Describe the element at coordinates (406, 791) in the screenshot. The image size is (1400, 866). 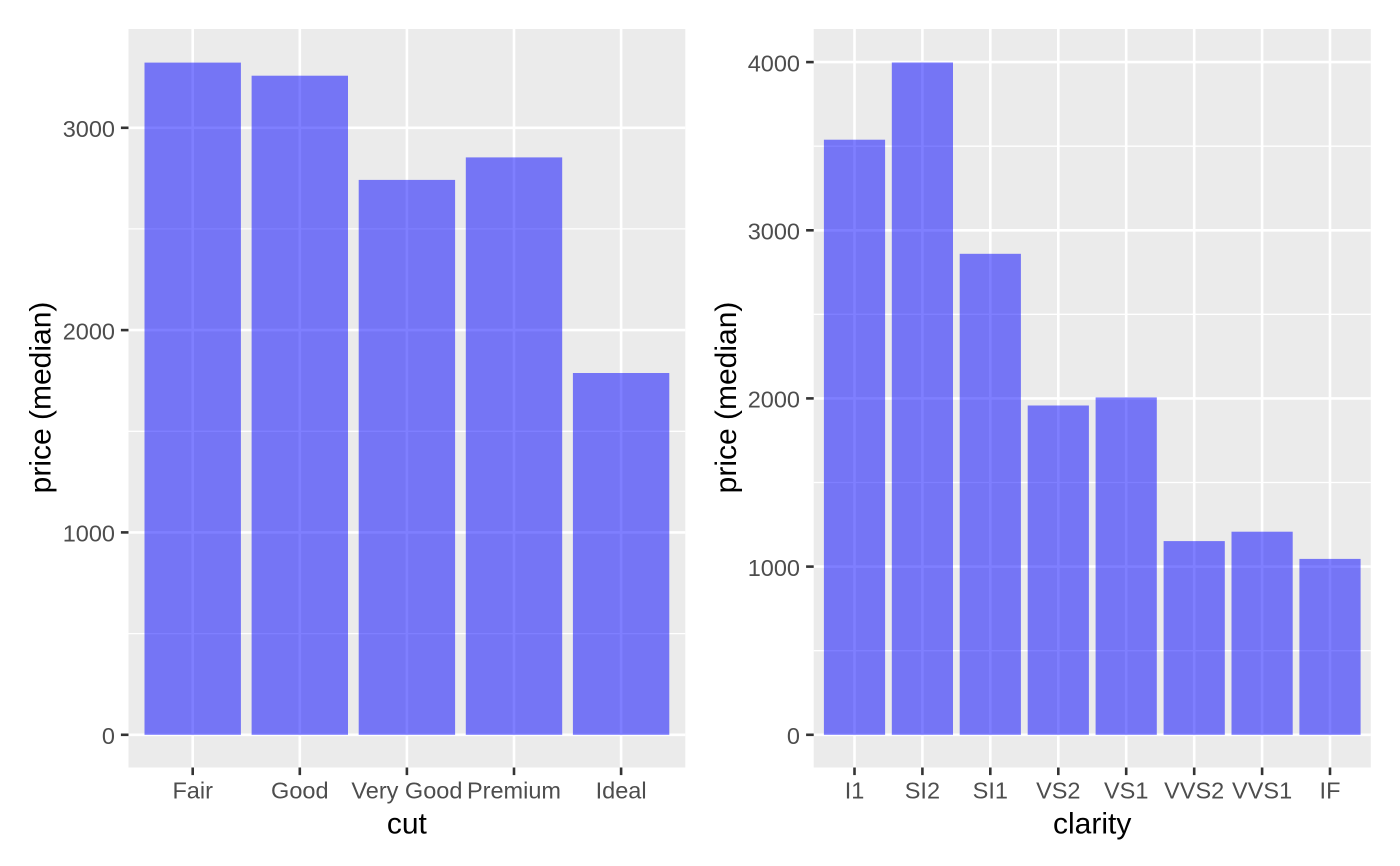
I see `svg-text: Very Good` at that location.